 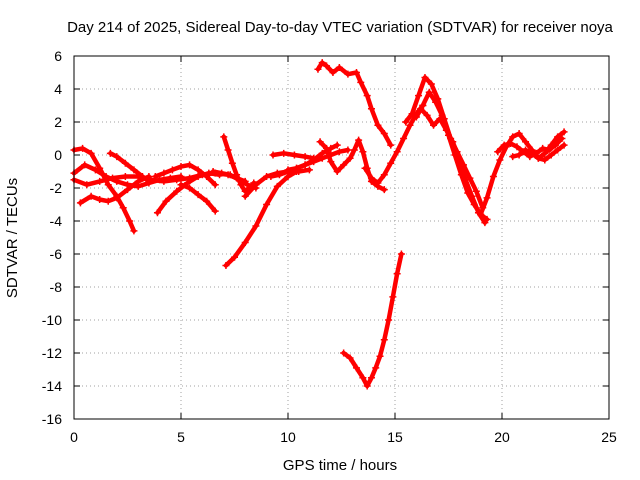 I want to click on x-tick-label: 0, so click(x=74, y=437).